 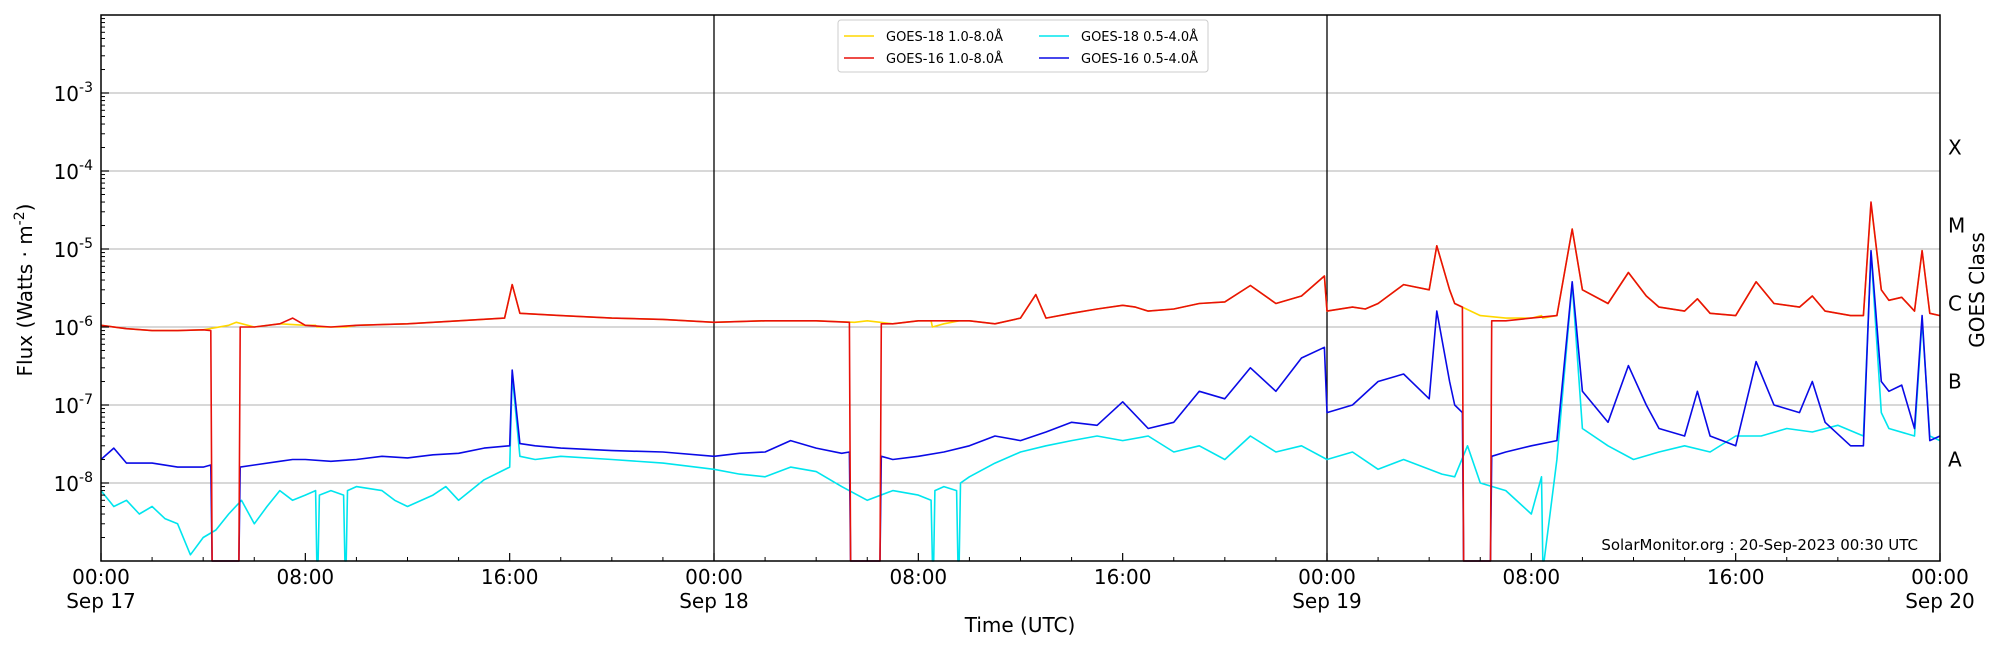 I want to click on x-axis-title: Time (UTC), so click(x=1020, y=625).